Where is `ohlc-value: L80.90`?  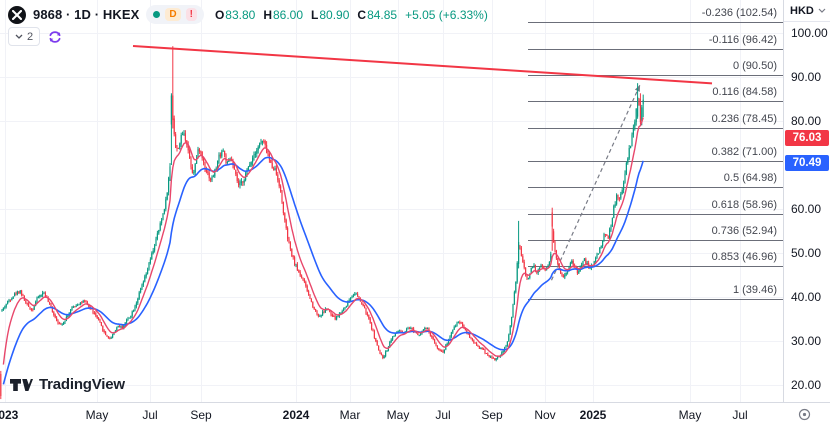
ohlc-value: L80.90 is located at coordinates (330, 14).